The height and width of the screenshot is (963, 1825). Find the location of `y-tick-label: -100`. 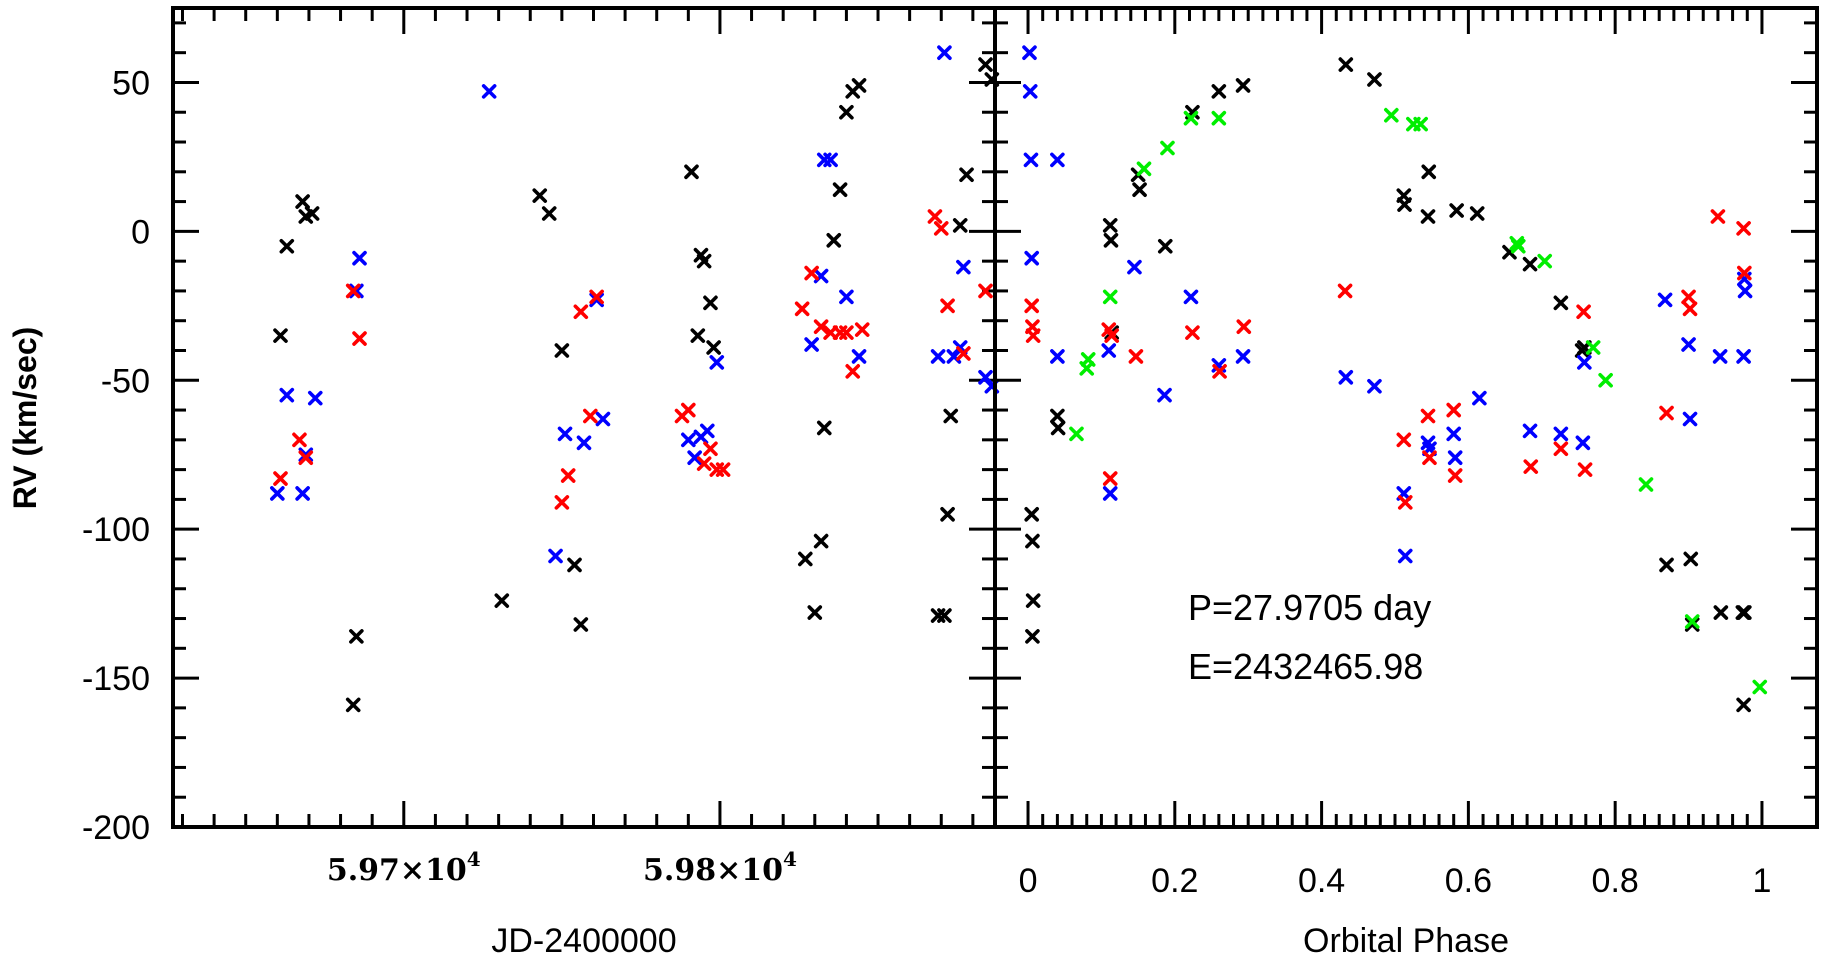

y-tick-label: -100 is located at coordinates (116, 530).